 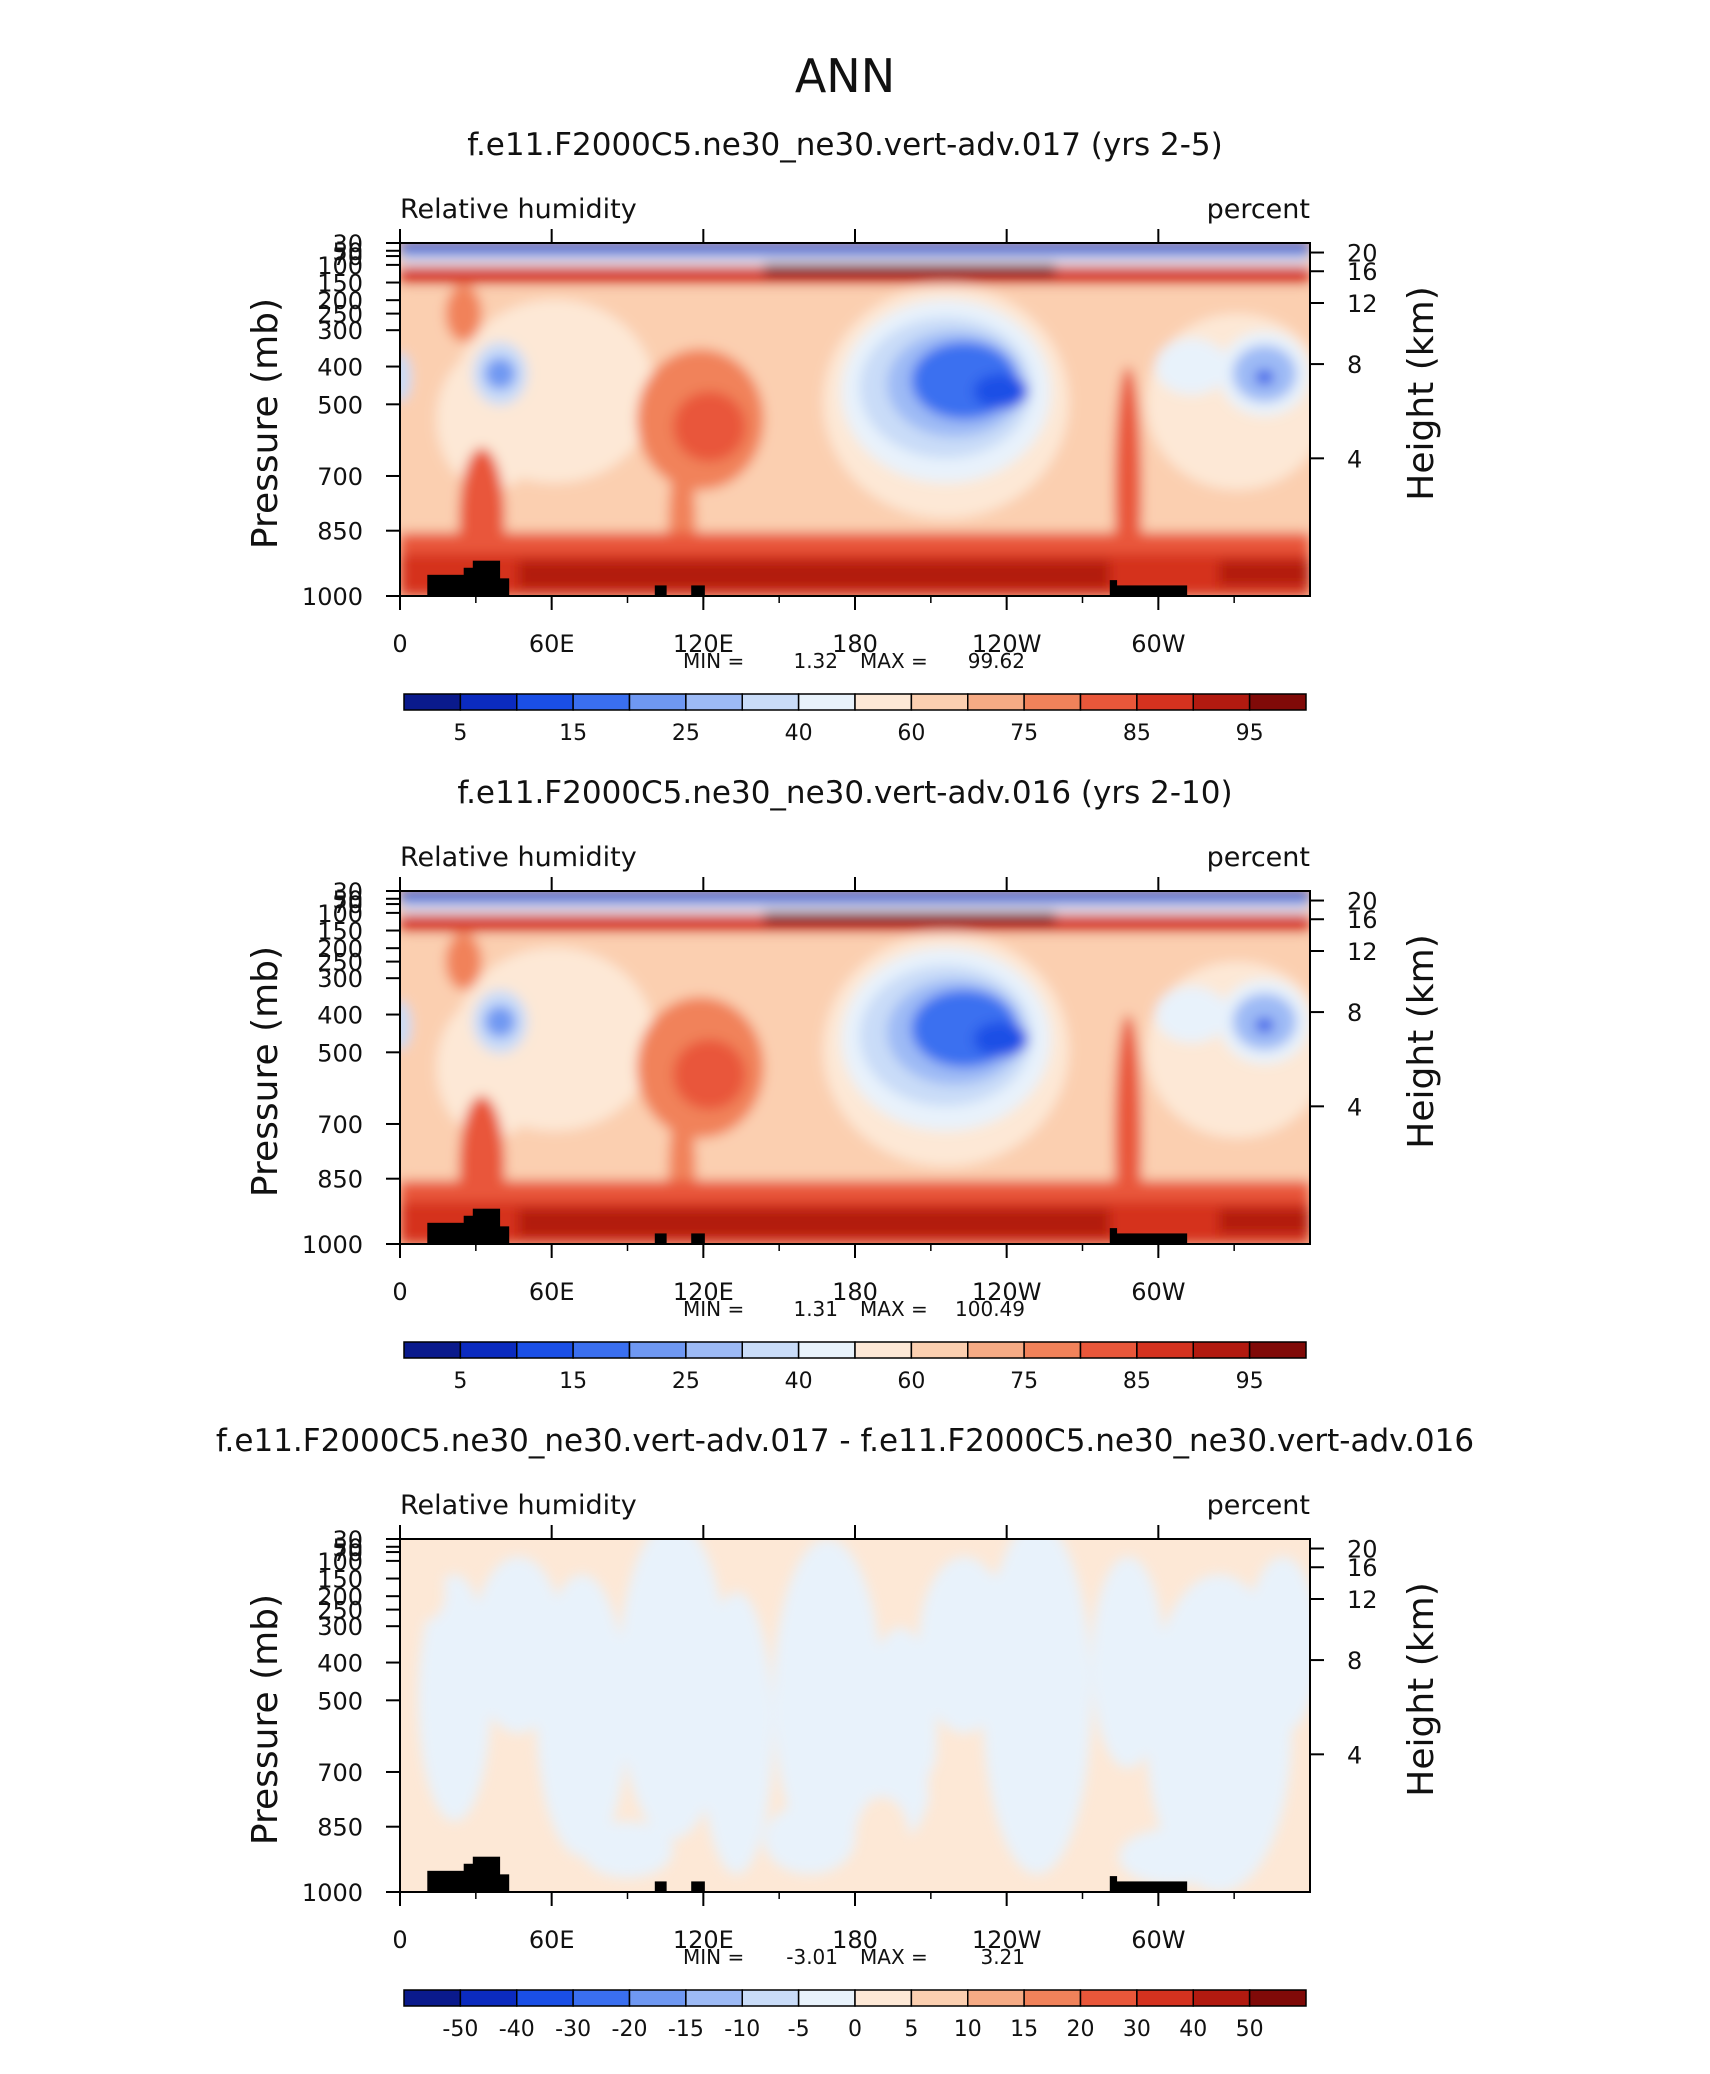 What do you see at coordinates (340, 963) in the screenshot?
I see `y-tick-label: 250` at bounding box center [340, 963].